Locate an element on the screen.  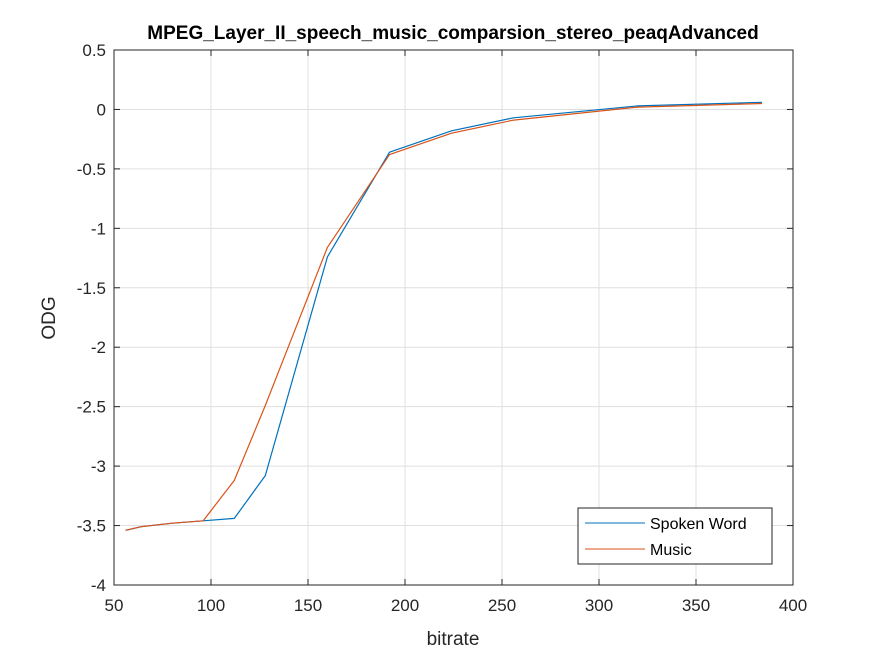
x-tick-label: 350 is located at coordinates (696, 605).